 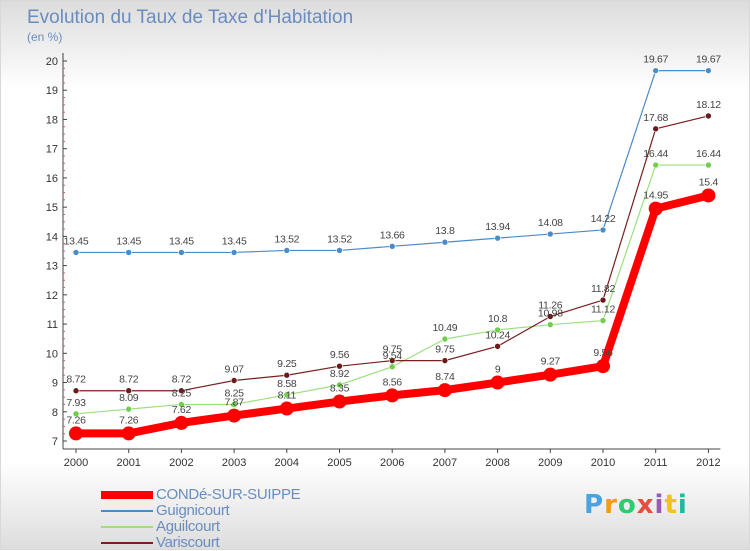 What do you see at coordinates (52, 325) in the screenshot?
I see `y-tick-label: 11` at bounding box center [52, 325].